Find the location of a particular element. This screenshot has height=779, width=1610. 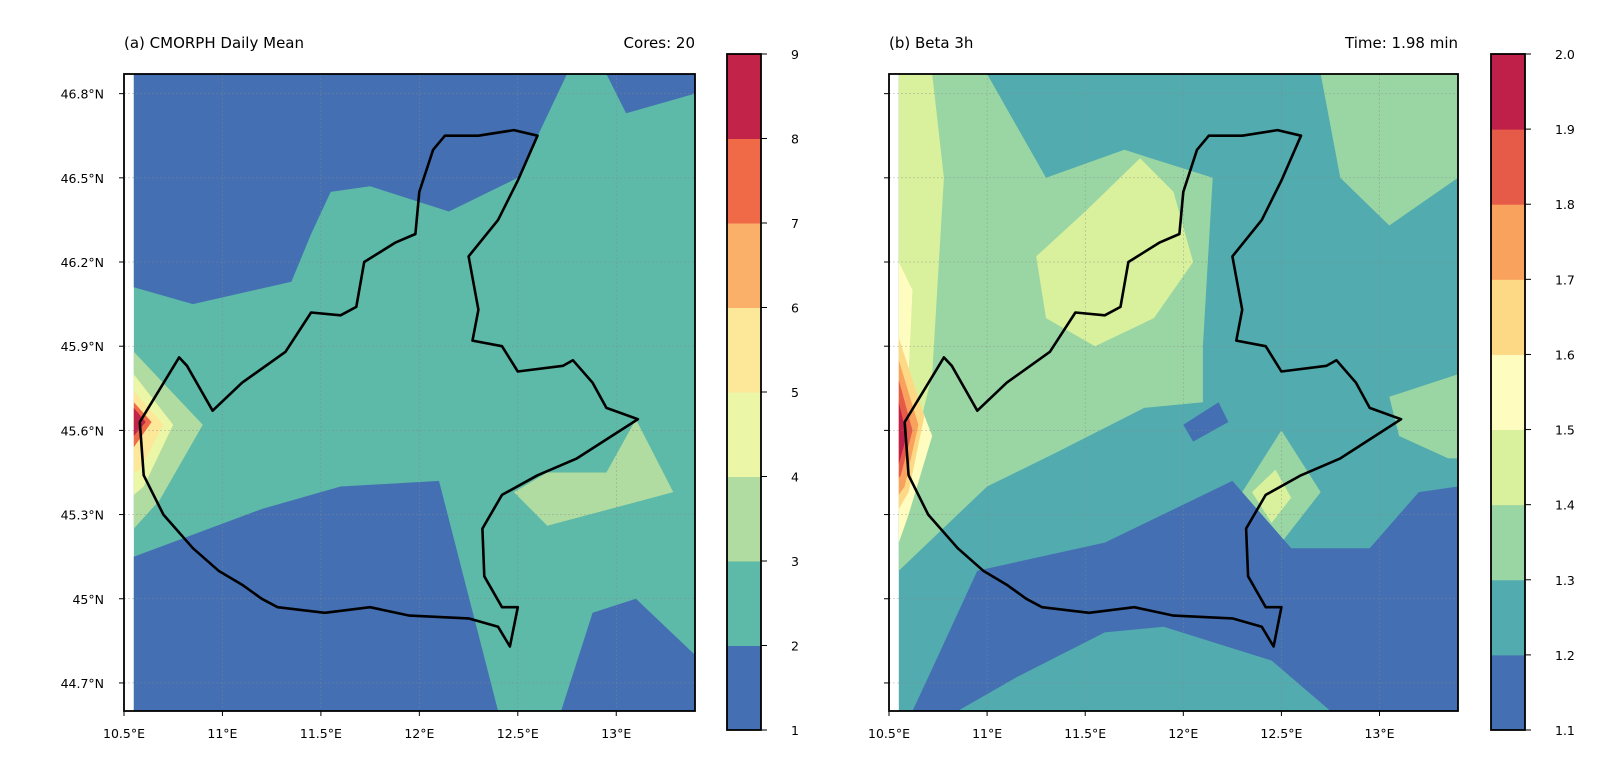

colorbar-tick-label: 1.5 is located at coordinates (1565, 430).